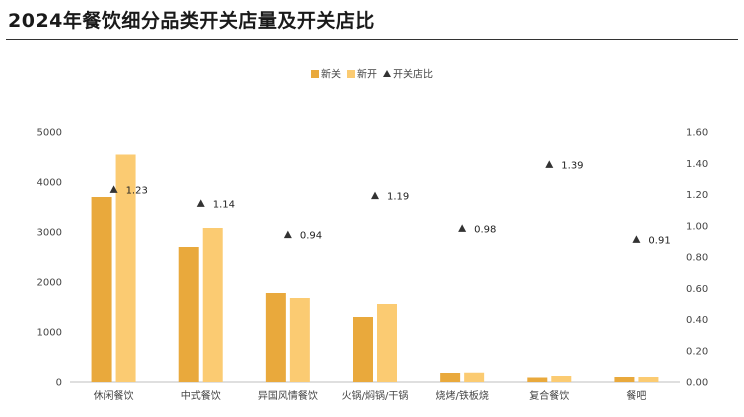 The height and width of the screenshot is (417, 744). Describe the element at coordinates (697, 133) in the screenshot. I see `right-y-tick-label: 1.60` at that location.